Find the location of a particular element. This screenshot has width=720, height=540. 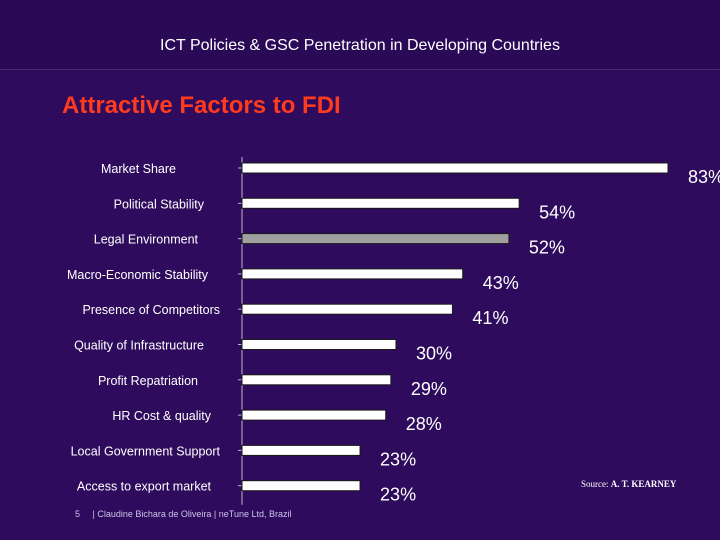

value-label: 52% is located at coordinates (547, 248).